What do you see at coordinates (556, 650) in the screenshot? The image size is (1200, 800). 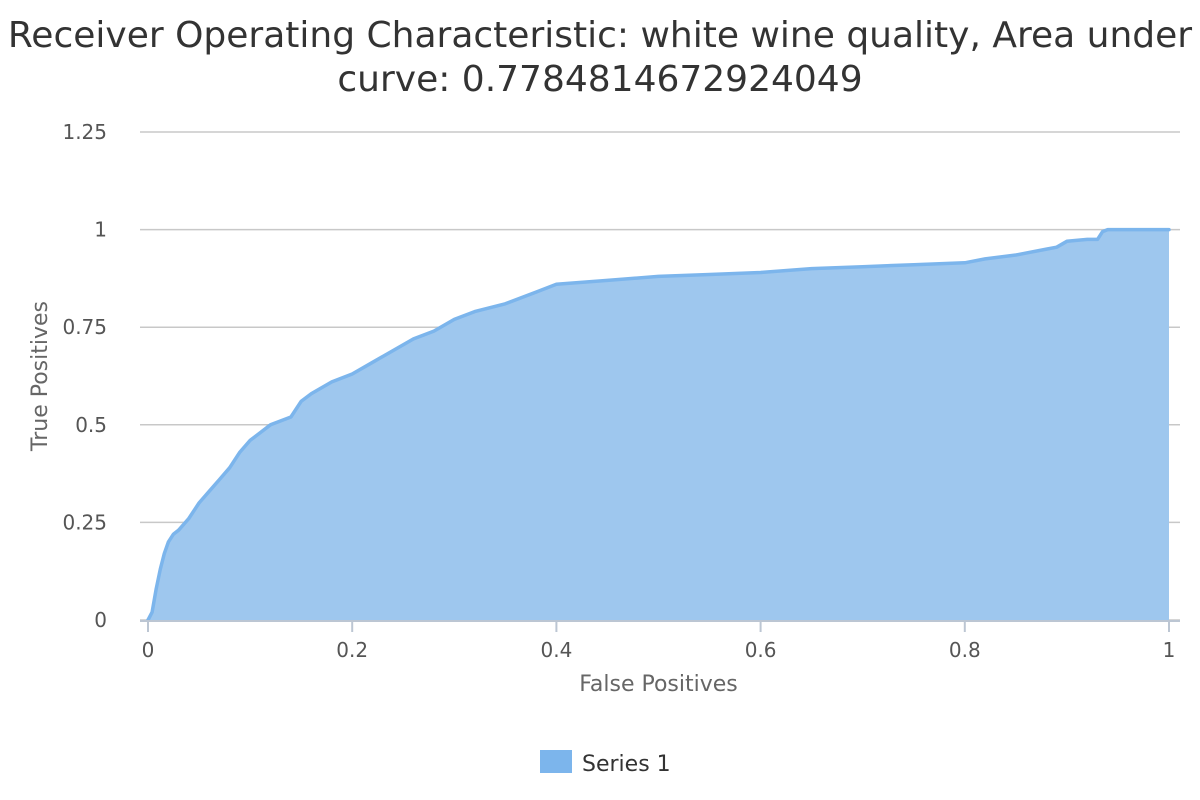 I see `x-tick-label: 0.4` at bounding box center [556, 650].